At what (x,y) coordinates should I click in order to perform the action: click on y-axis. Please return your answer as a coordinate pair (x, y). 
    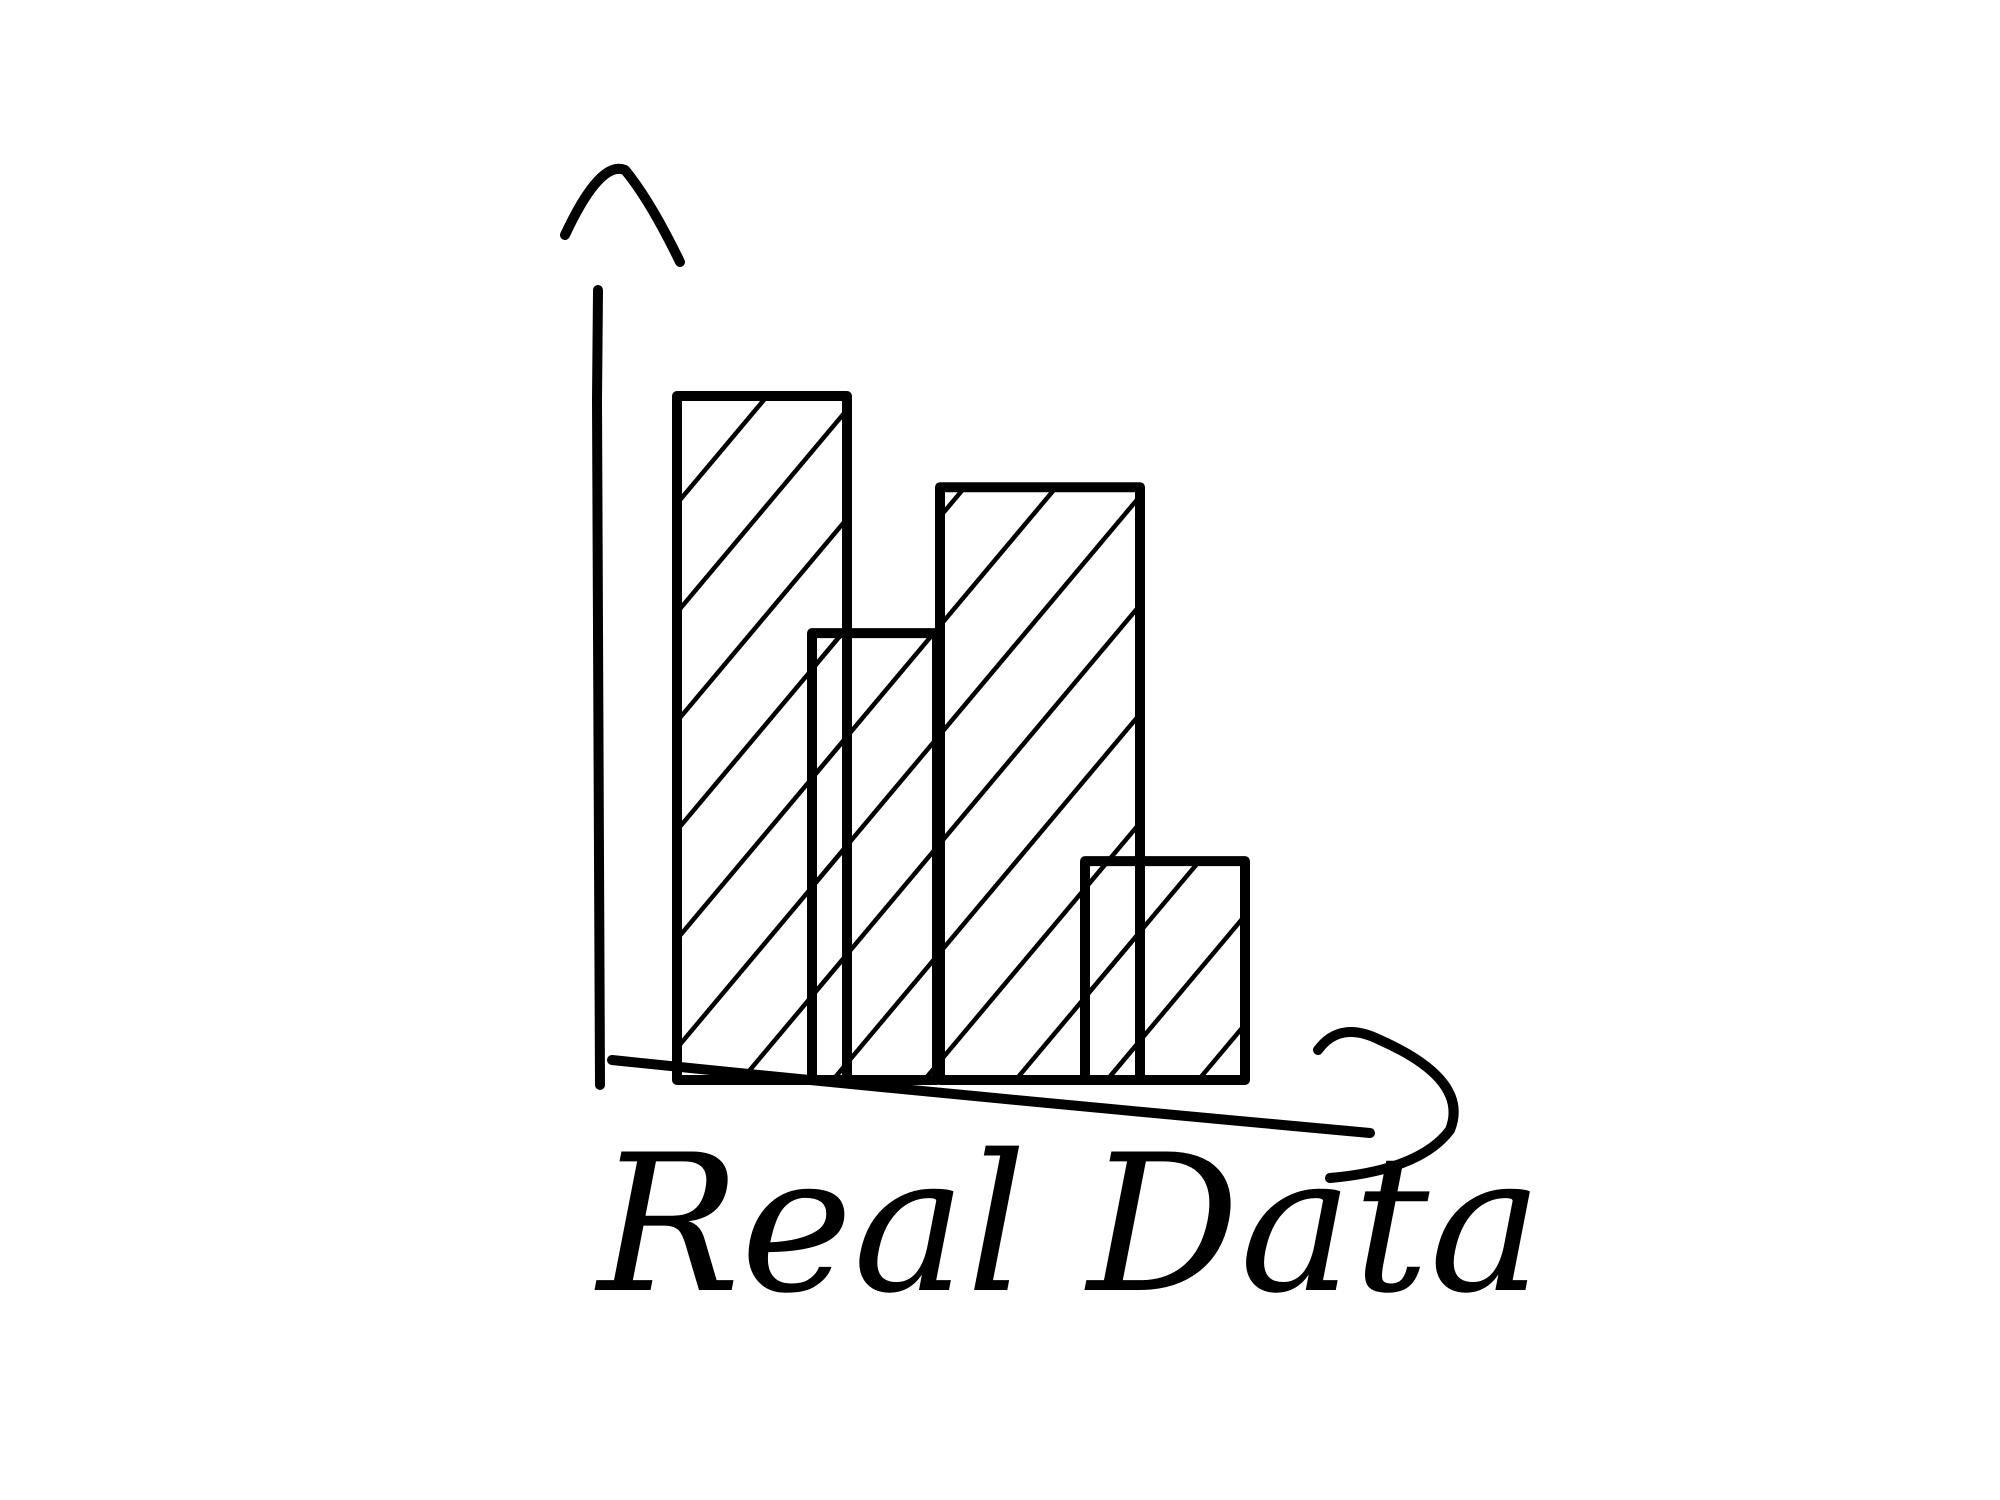
    Looking at the image, I should click on (598, 687).